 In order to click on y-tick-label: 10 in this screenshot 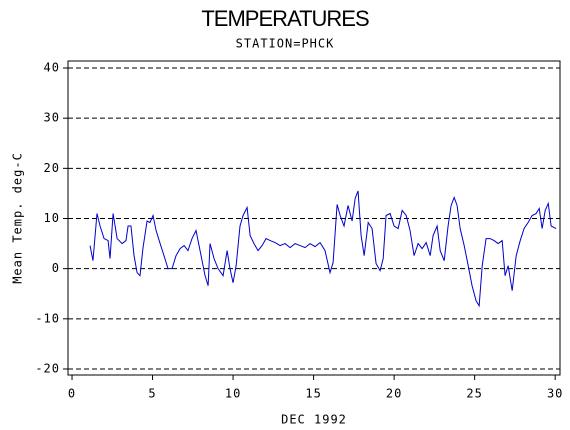, I will do `click(52, 218)`.